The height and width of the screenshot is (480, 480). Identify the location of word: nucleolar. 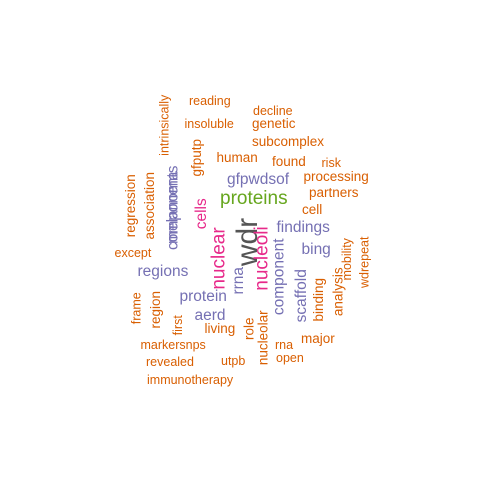
(263, 338).